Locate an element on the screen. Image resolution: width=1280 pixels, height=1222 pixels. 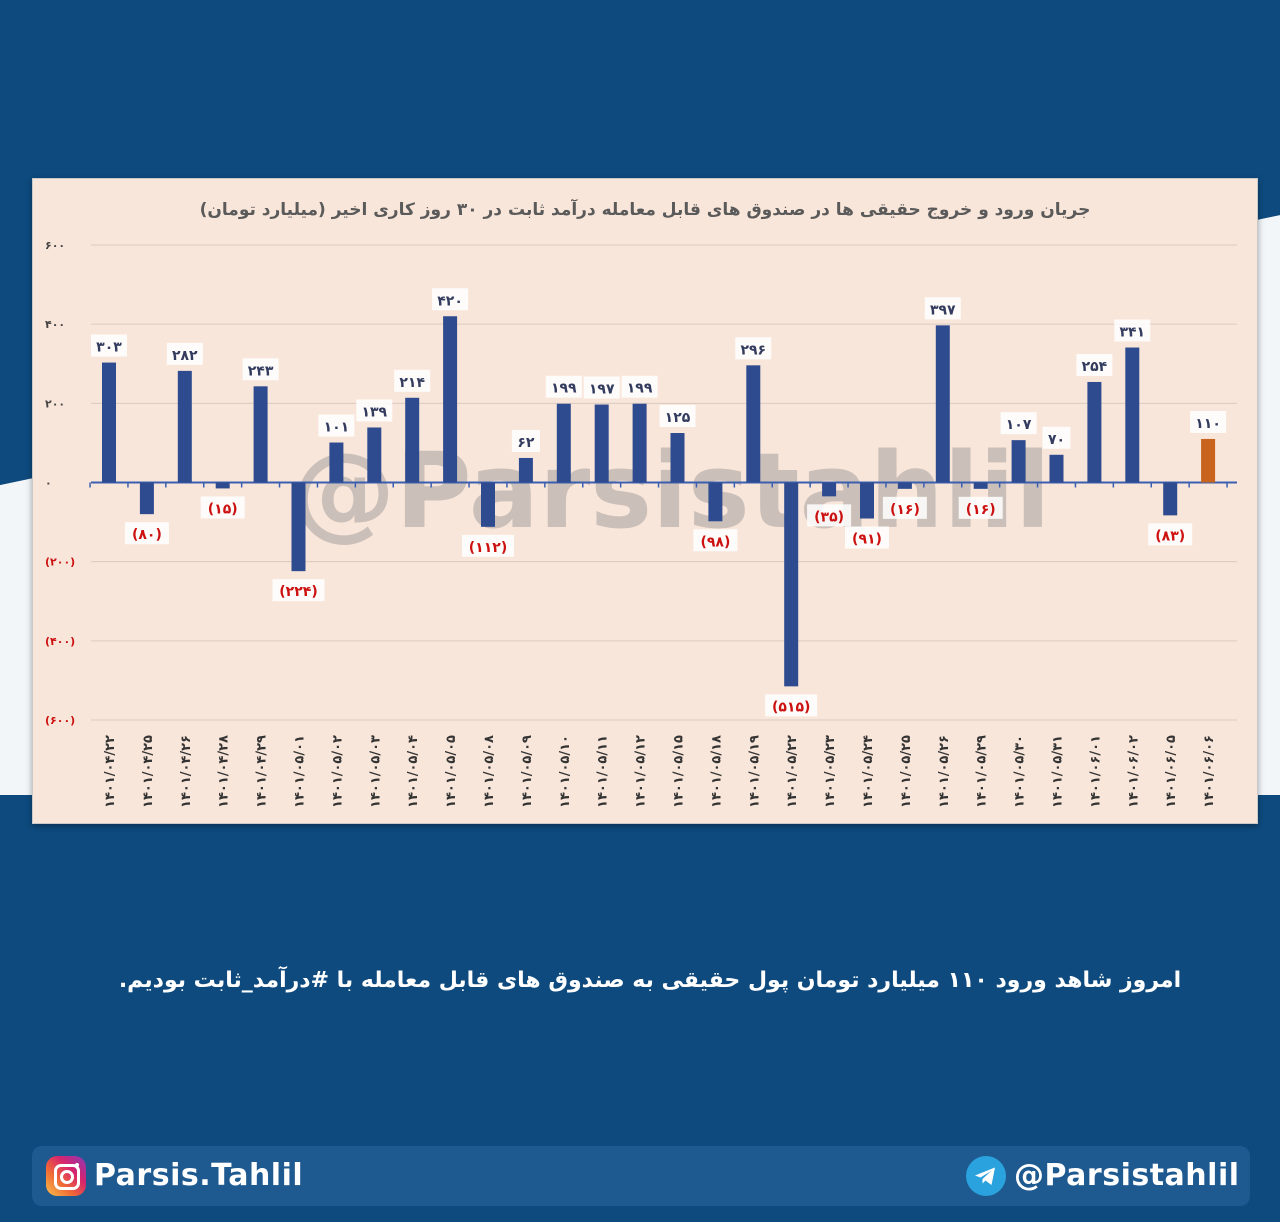
x-tick-label: ۱۴۰۱/۰۵/۱۵ is located at coordinates (679, 771).